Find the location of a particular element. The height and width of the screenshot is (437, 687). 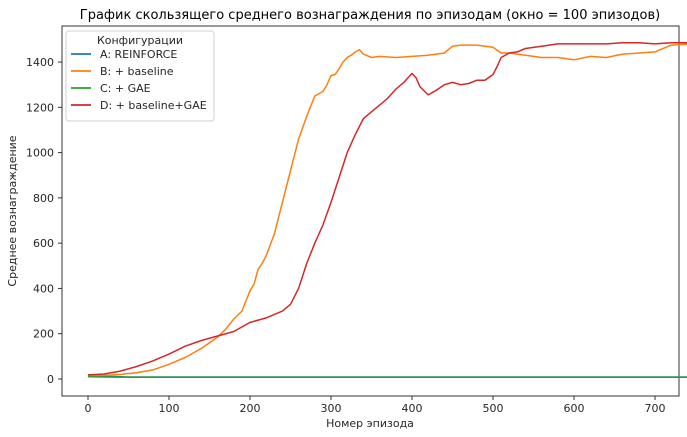

y-axis-label: Среднее вознаграждение is located at coordinates (12, 210).